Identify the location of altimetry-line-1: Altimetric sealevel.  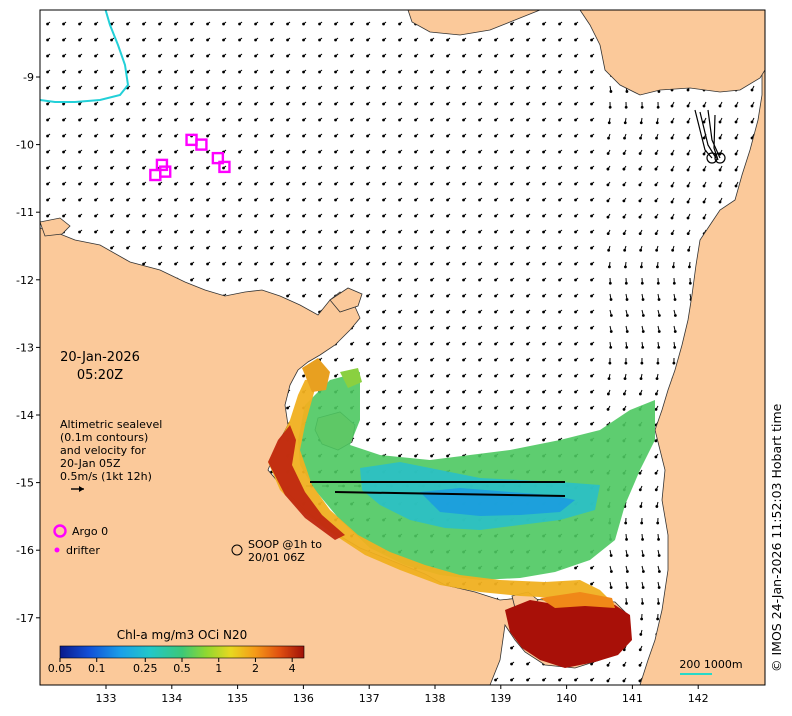
(111, 424).